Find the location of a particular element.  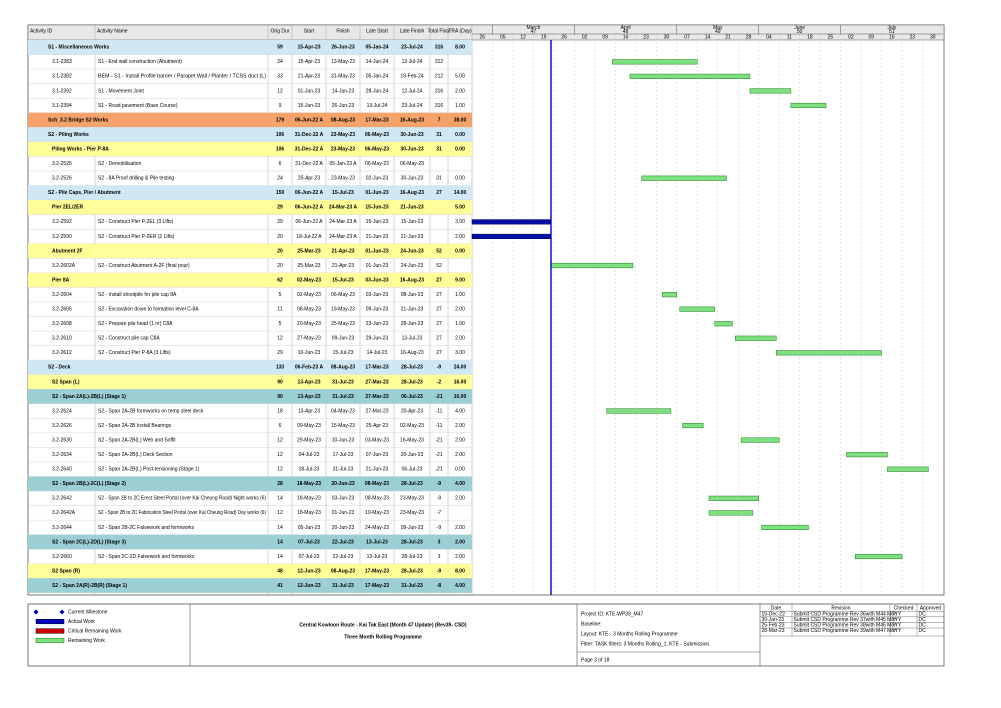

name-cell: S1 - Miscellaneous Works is located at coordinates (79, 48).